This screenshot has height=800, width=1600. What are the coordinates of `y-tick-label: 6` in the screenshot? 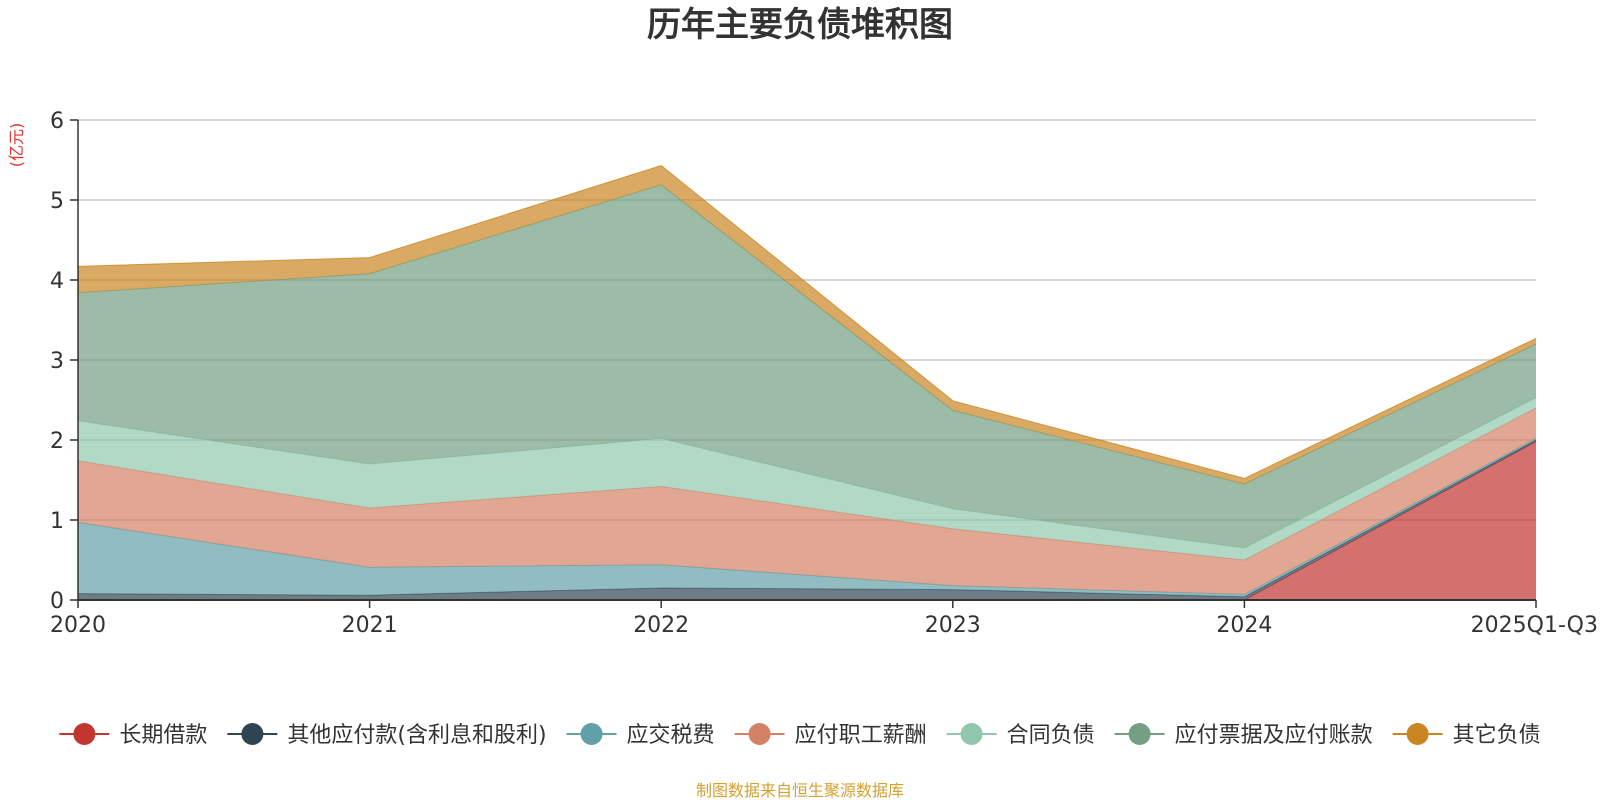 It's located at (57, 121).